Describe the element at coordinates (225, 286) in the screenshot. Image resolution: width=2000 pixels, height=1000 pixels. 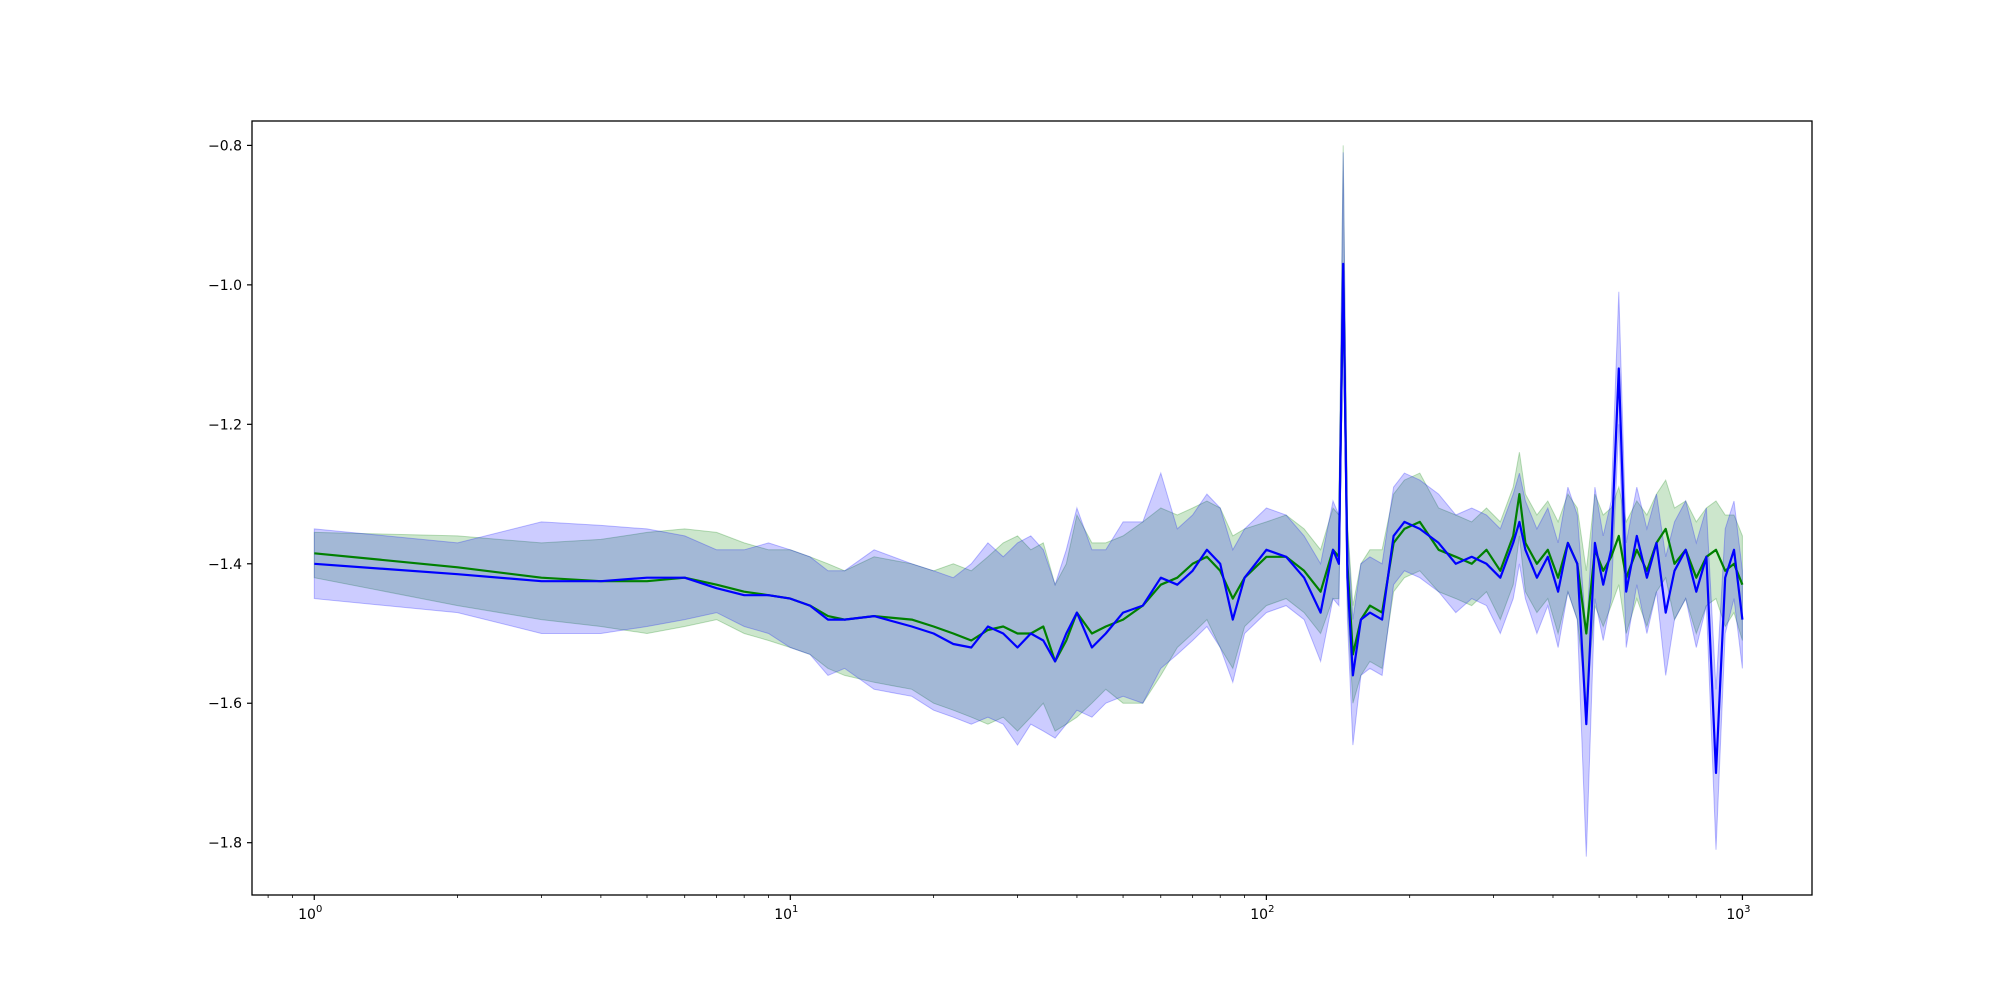
I see `y-tick-label: −1.0` at that location.